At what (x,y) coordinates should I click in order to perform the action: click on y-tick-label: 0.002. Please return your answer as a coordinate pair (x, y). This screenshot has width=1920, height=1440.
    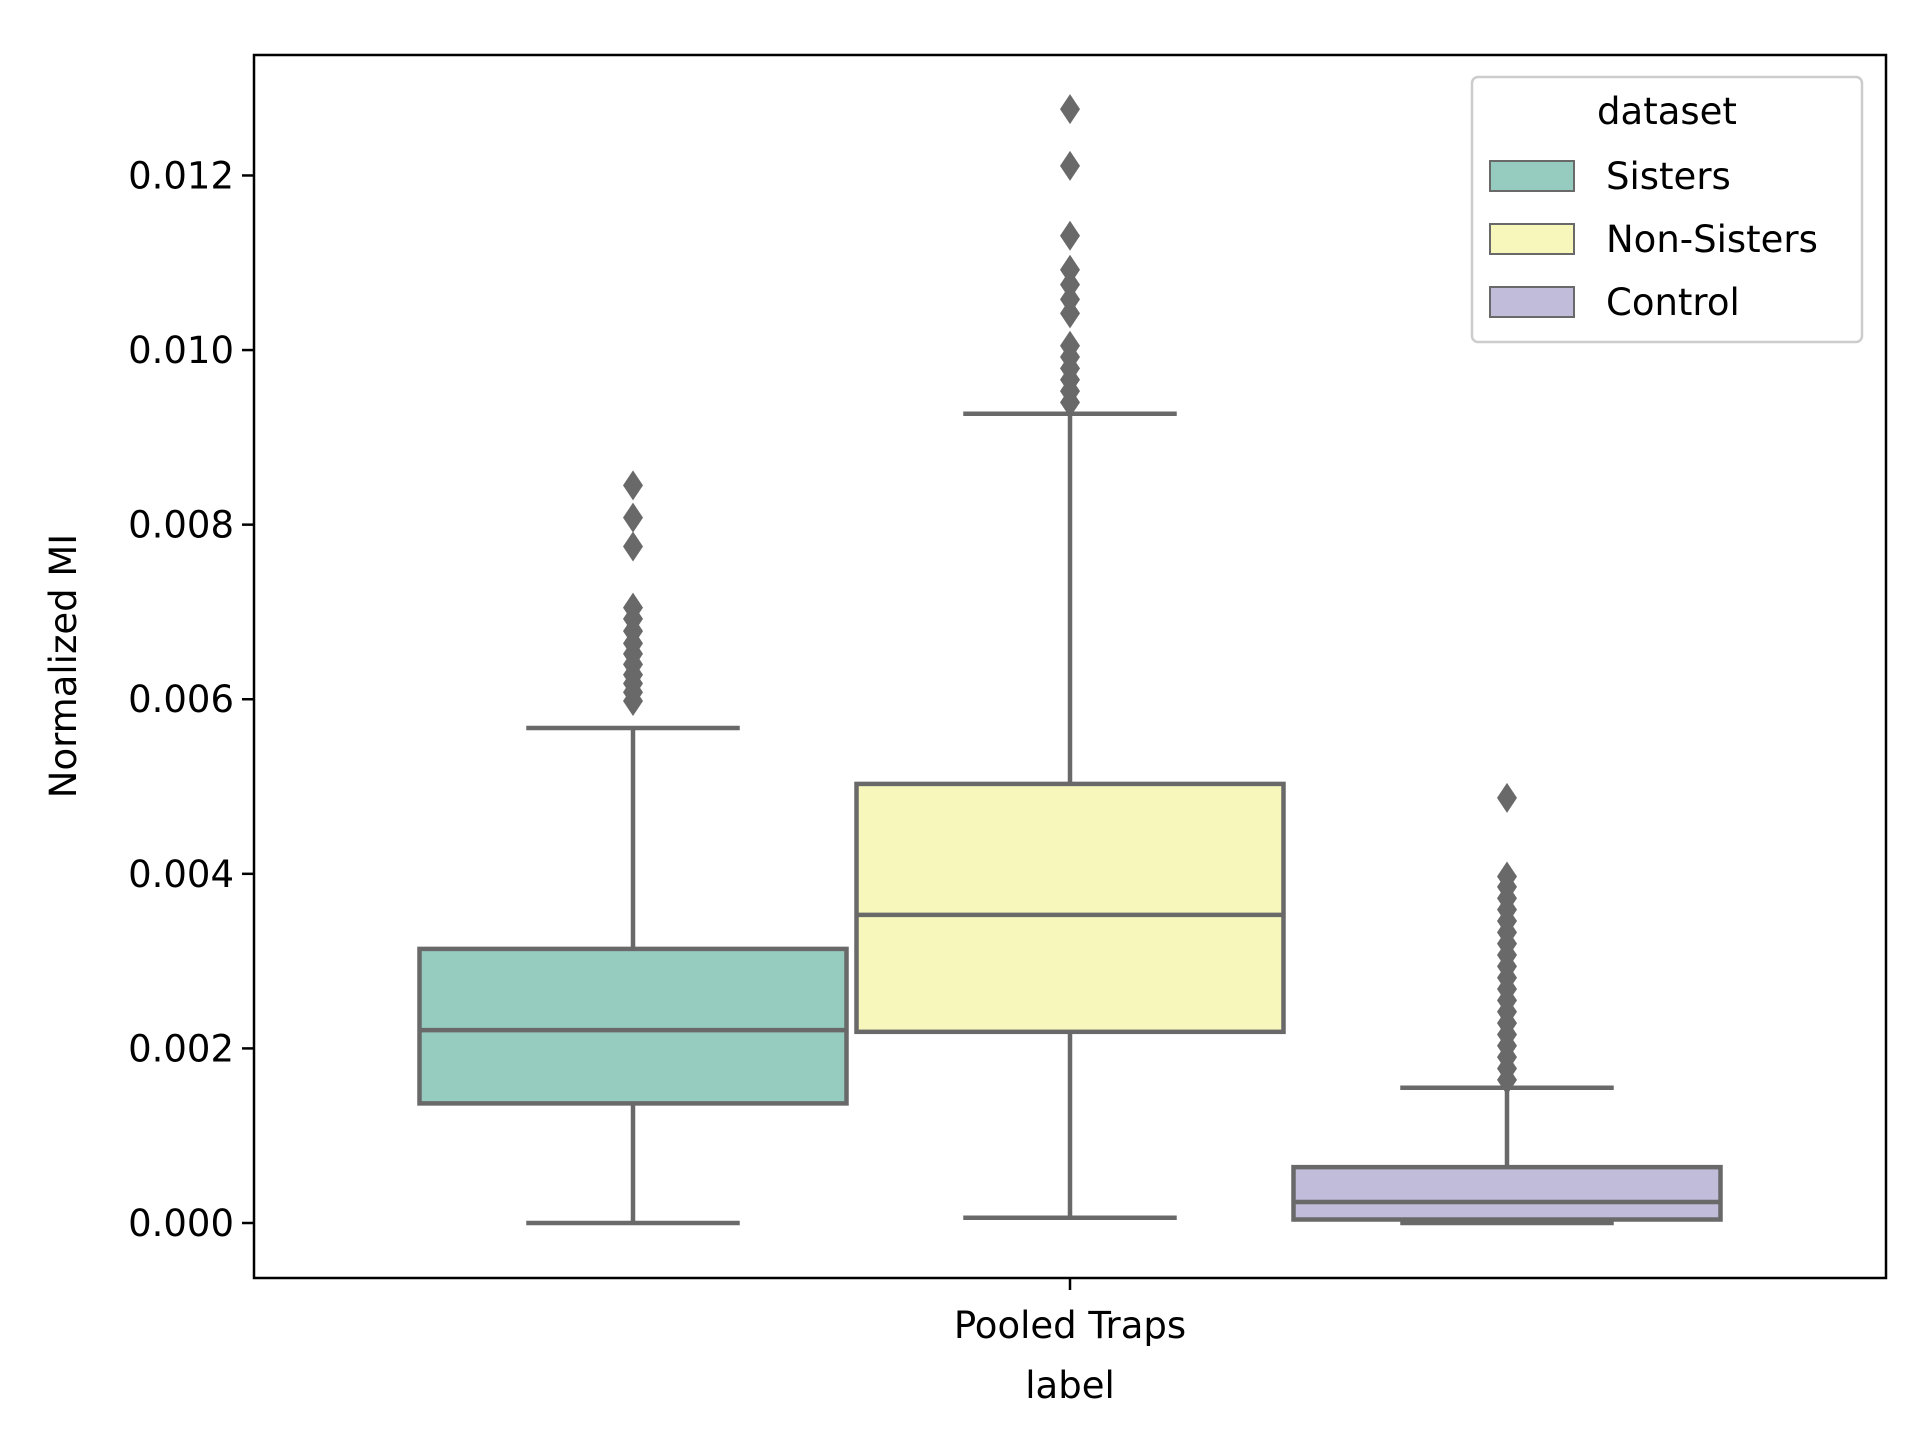
    Looking at the image, I should click on (181, 1048).